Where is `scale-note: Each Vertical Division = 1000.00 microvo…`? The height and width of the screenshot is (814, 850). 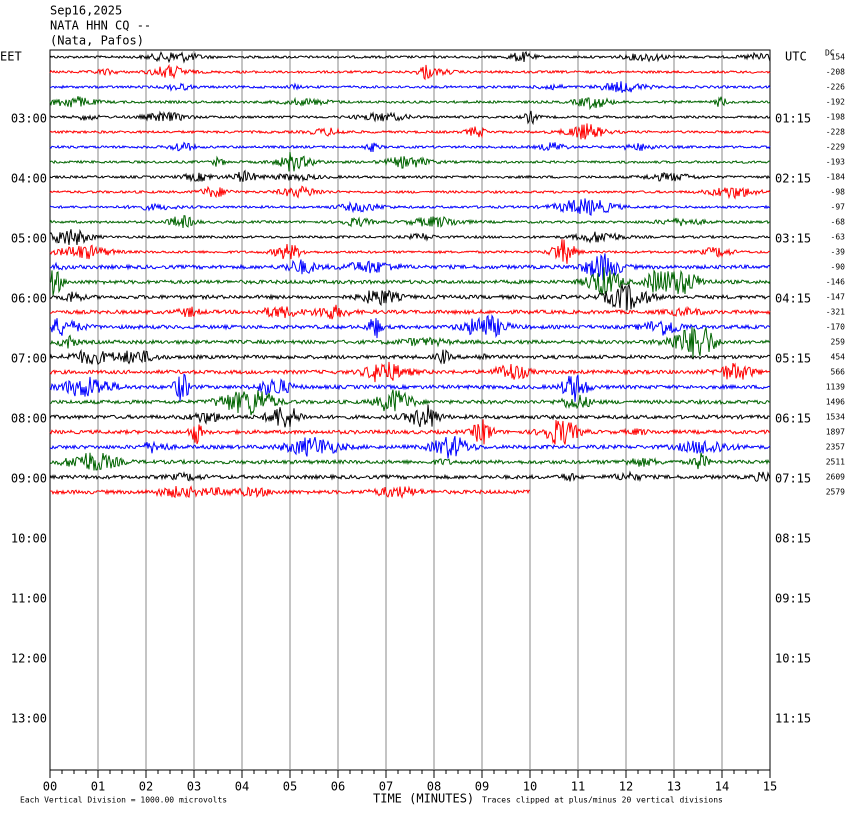
scale-note: Each Vertical Division = 1000.00 microvo… is located at coordinates (123, 800).